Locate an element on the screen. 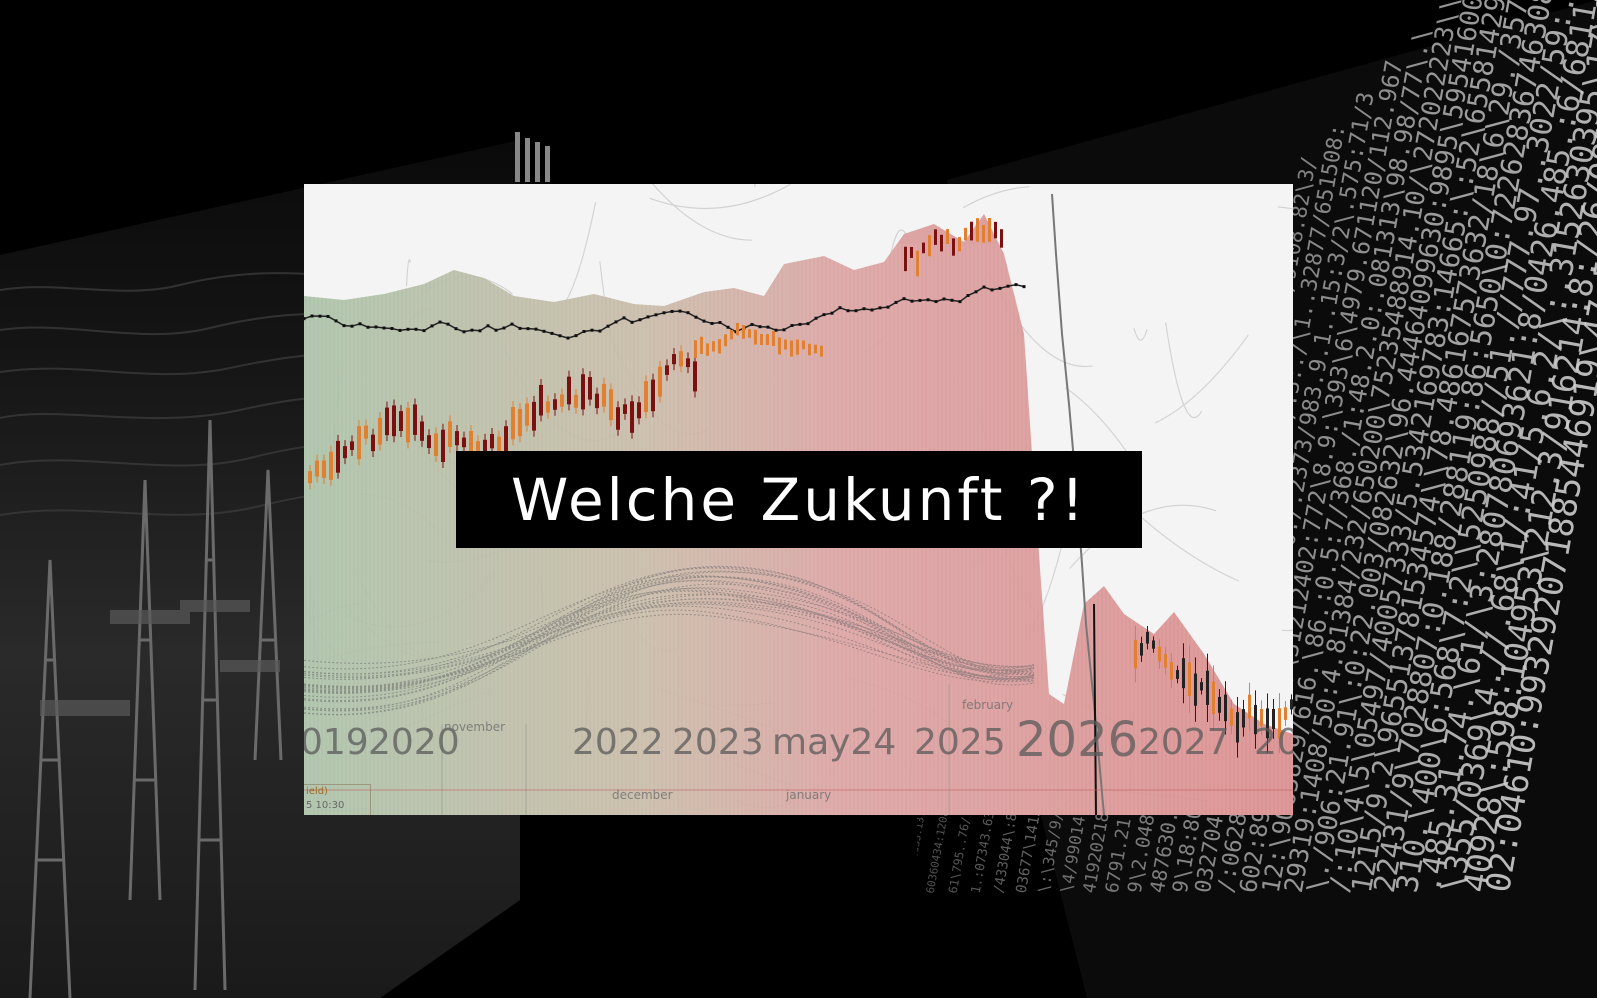  year-label-may24: may24 is located at coordinates (834, 742).